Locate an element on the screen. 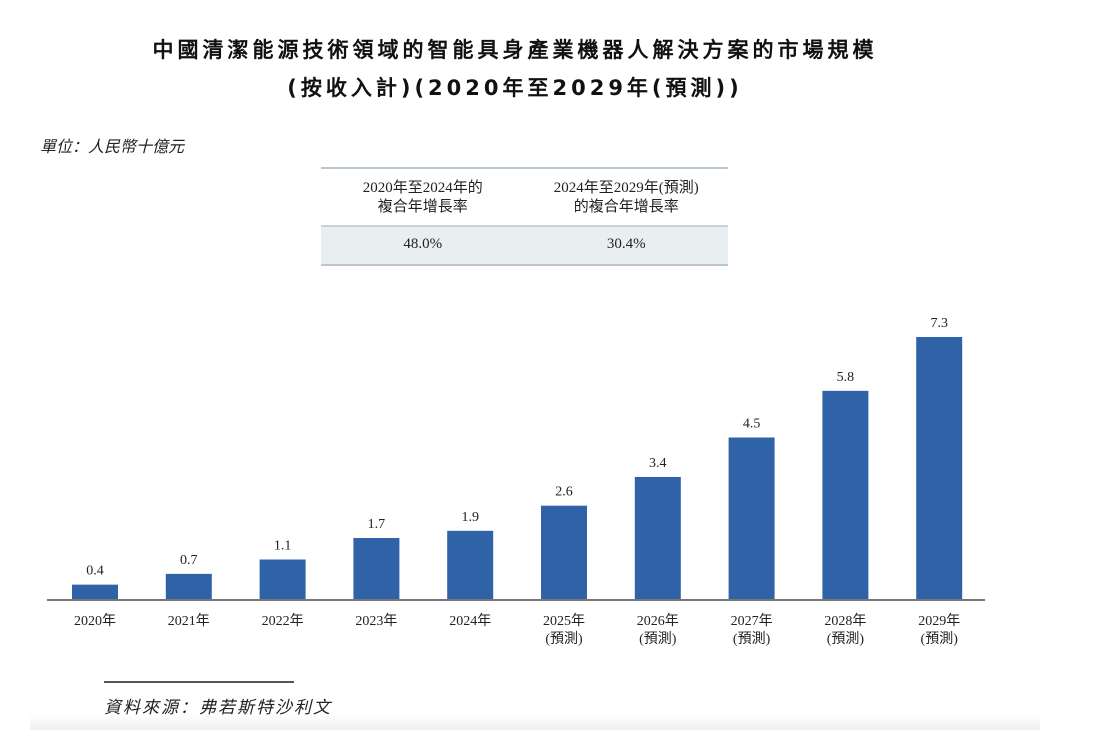 This screenshot has height=752, width=1103. cagr-header-1: 2020年至2024年的 複合年增長率 is located at coordinates (423, 198).